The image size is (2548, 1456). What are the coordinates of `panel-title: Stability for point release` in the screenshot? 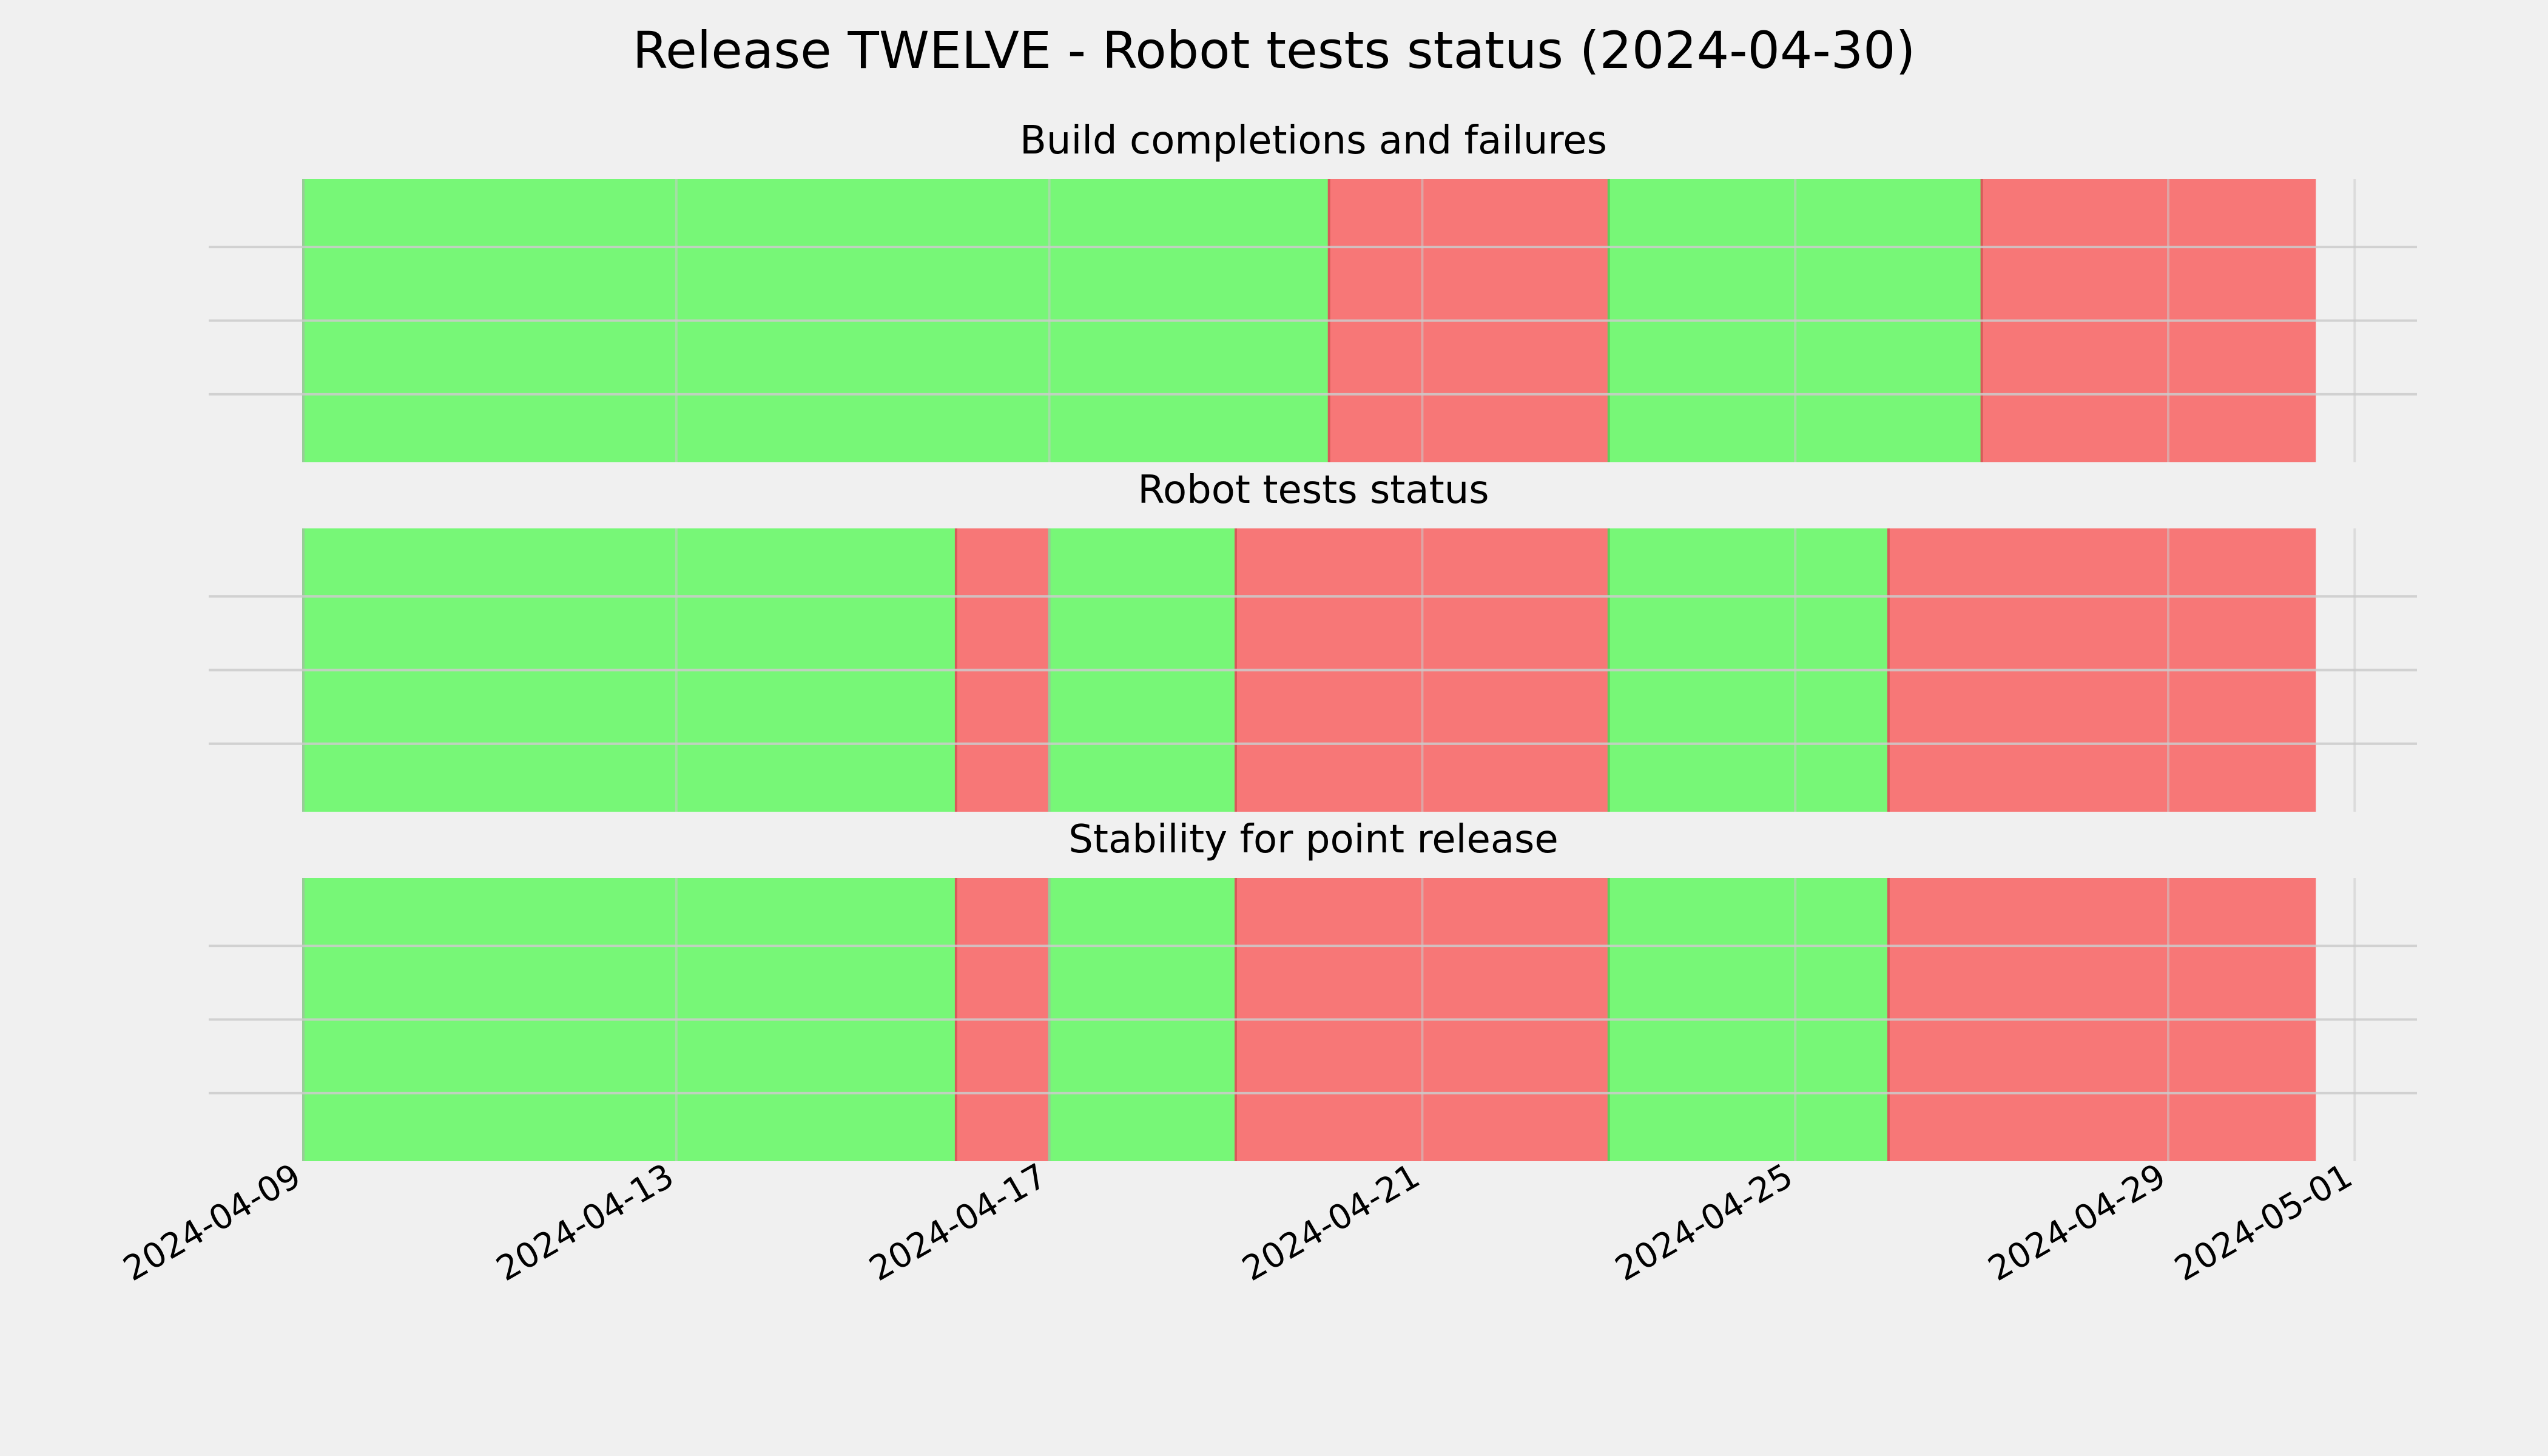 It's located at (1313, 839).